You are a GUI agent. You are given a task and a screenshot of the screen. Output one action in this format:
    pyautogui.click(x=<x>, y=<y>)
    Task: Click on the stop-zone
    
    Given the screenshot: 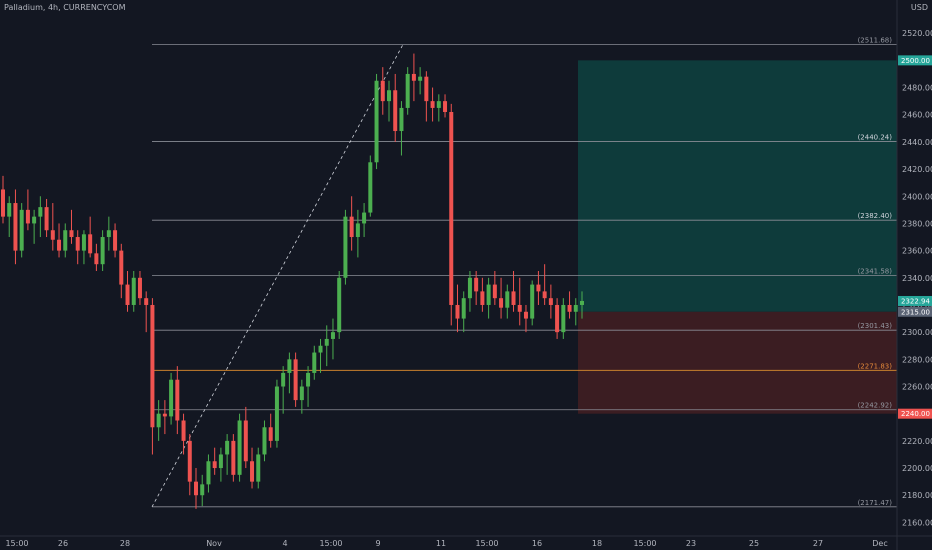 What is the action you would take?
    pyautogui.click(x=737, y=362)
    